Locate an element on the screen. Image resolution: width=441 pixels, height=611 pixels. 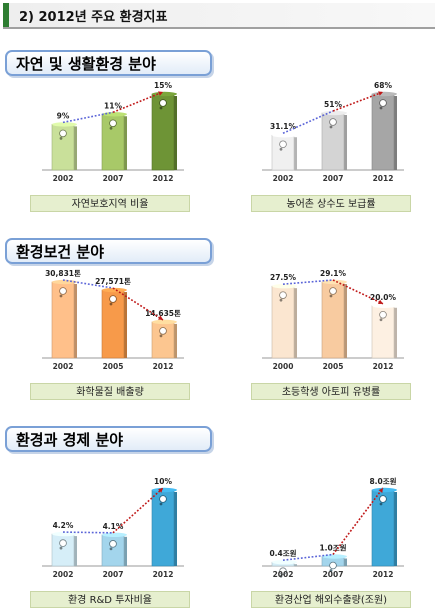
chart-rnd-investment: 4.2% 2002 4.1% 2007 10% 2012 is located at coordinates (113, 528).